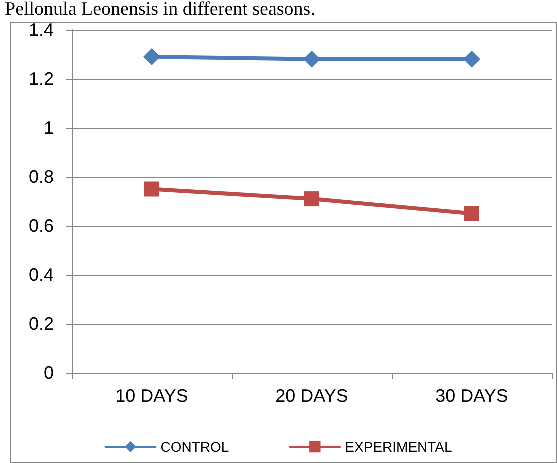  I want to click on x-tick-label: 20 DAYS, so click(312, 396).